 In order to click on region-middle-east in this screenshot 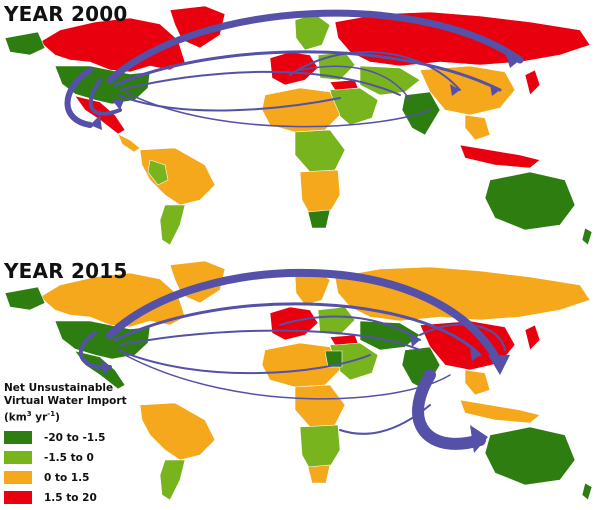, I will do `click(354, 106)`.